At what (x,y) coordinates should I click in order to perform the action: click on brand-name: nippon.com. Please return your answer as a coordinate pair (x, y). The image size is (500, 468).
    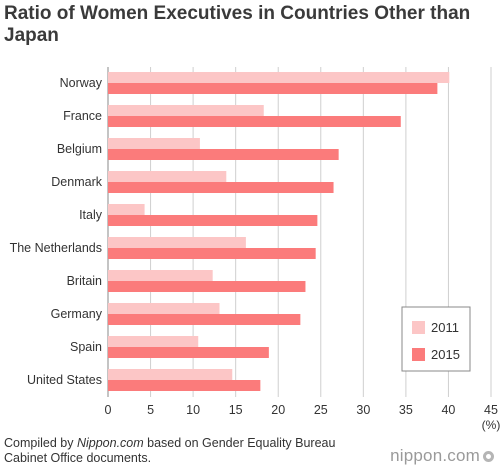
    Looking at the image, I should click on (435, 455).